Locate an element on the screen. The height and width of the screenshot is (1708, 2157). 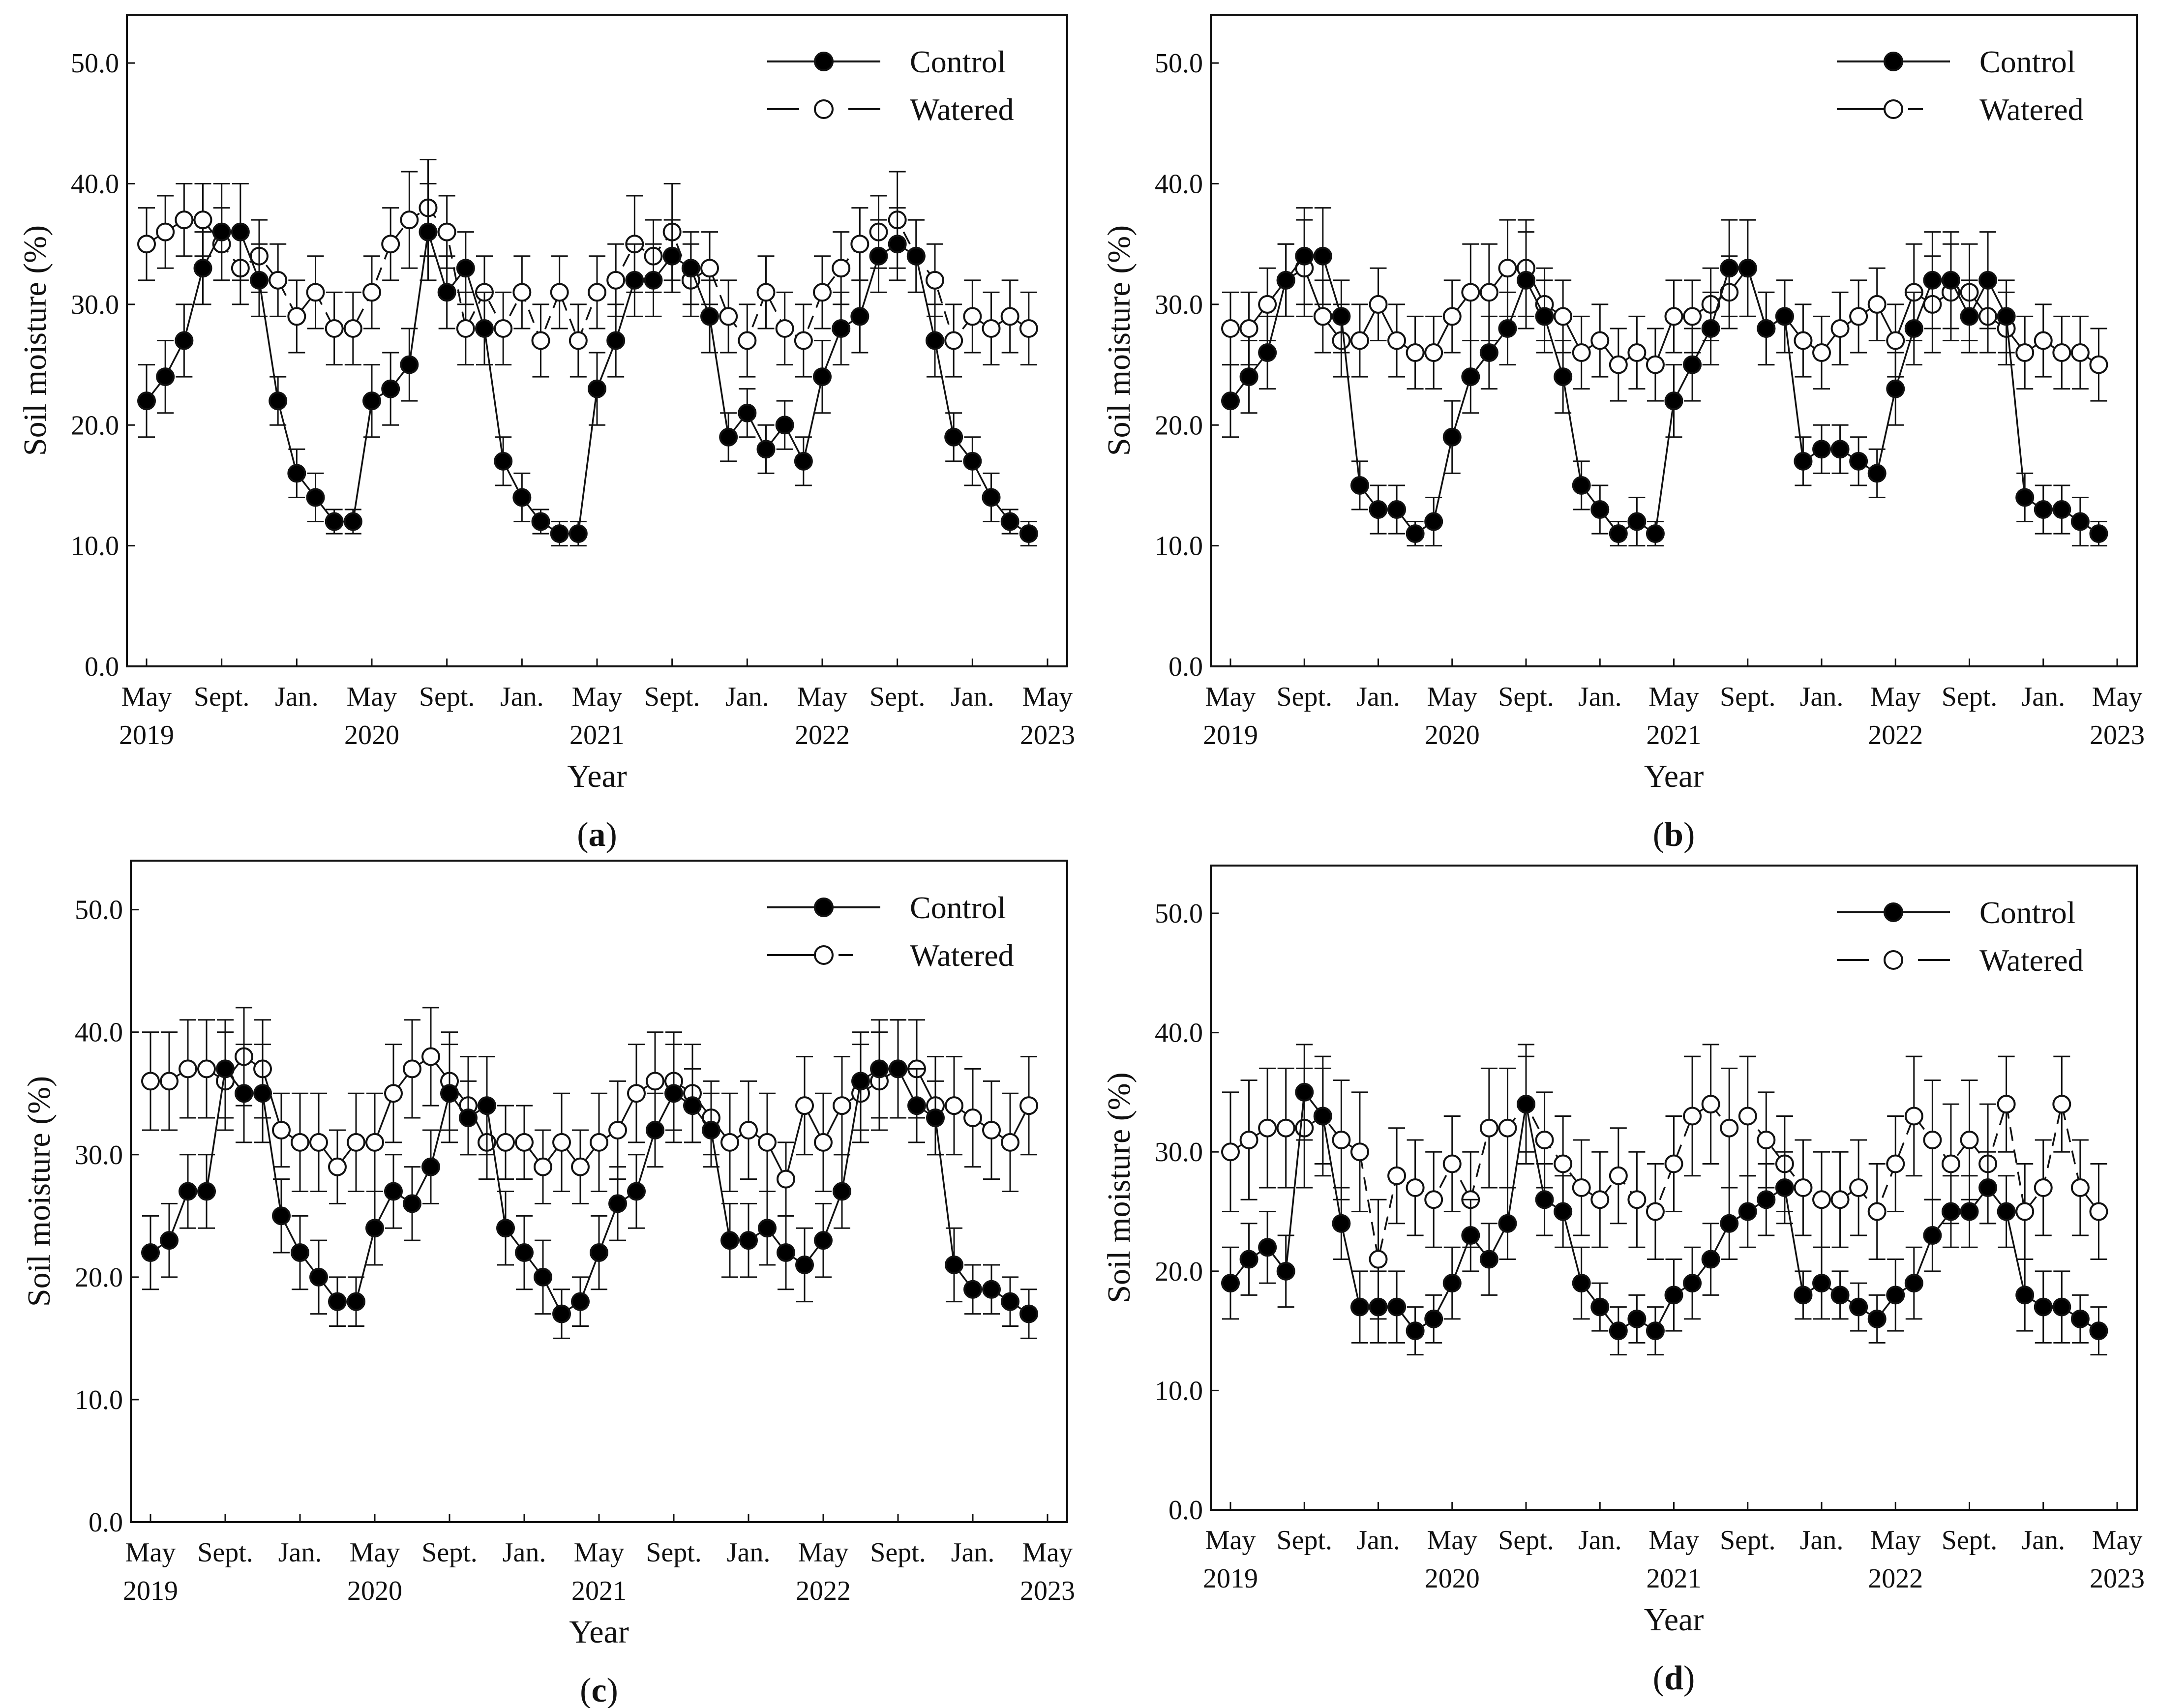
y-tick-label: 20.0 is located at coordinates (99, 1277).